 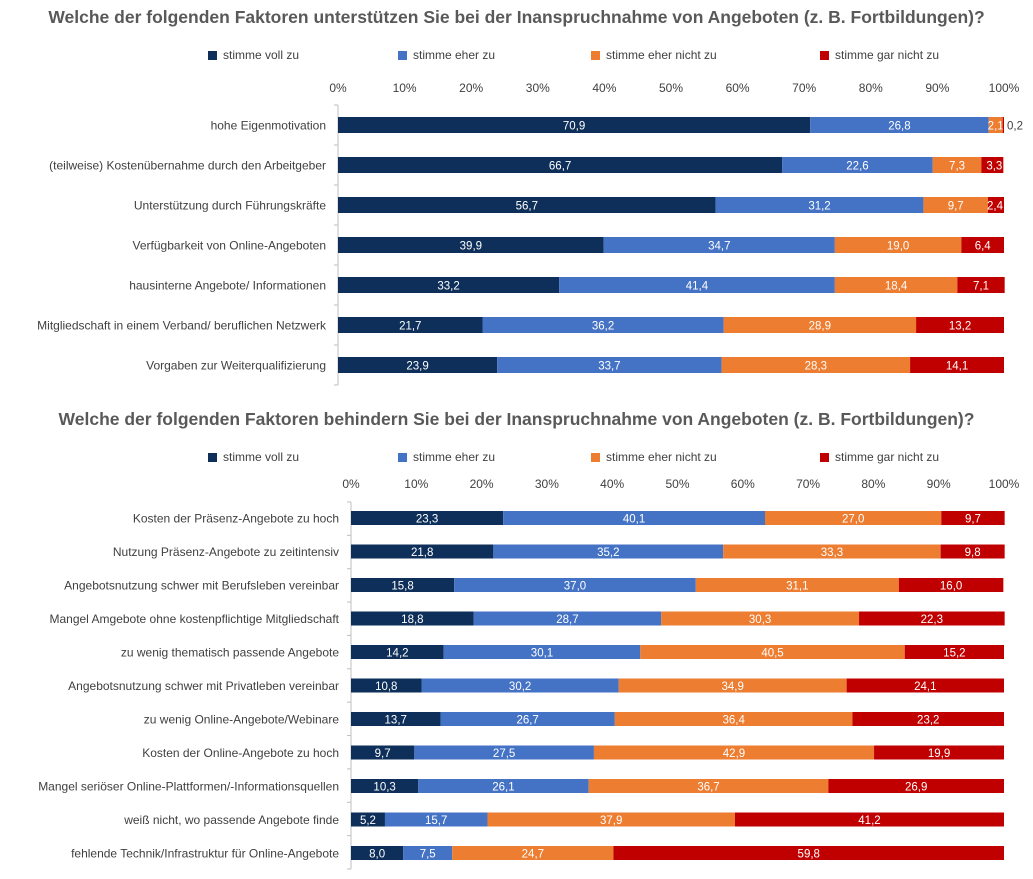 I want to click on data-label: 28,9, so click(x=820, y=326).